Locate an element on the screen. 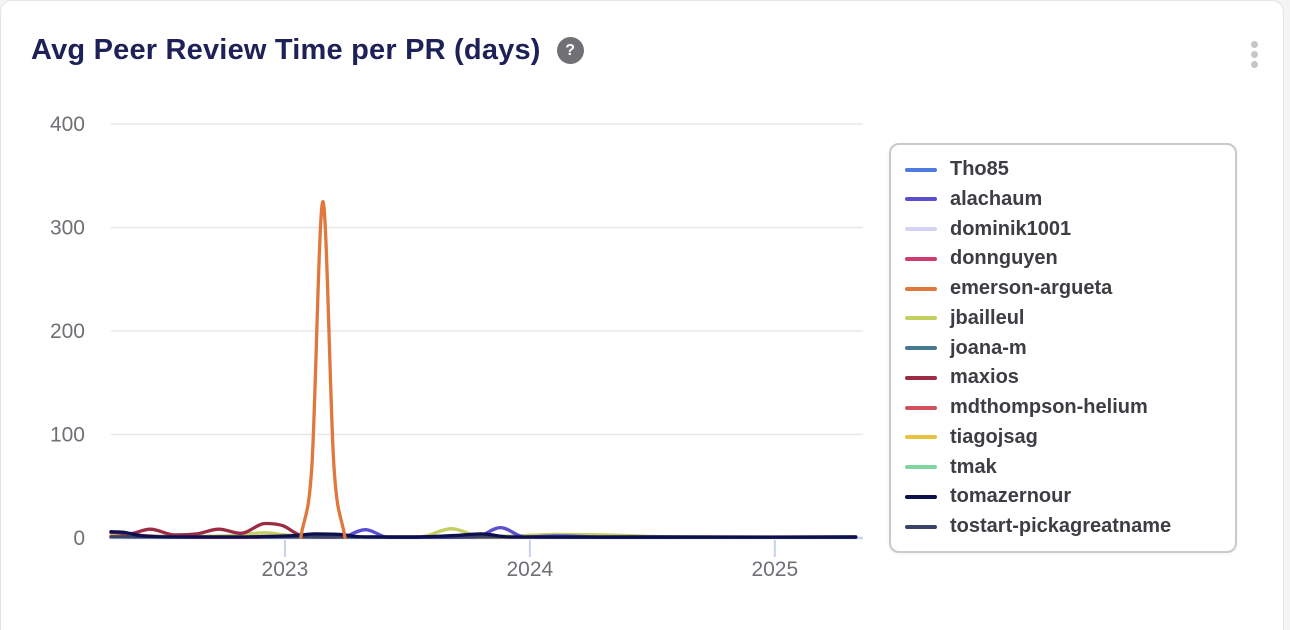 The width and height of the screenshot is (1290, 630). legend-label: tostart-pickagreatname is located at coordinates (1061, 526).